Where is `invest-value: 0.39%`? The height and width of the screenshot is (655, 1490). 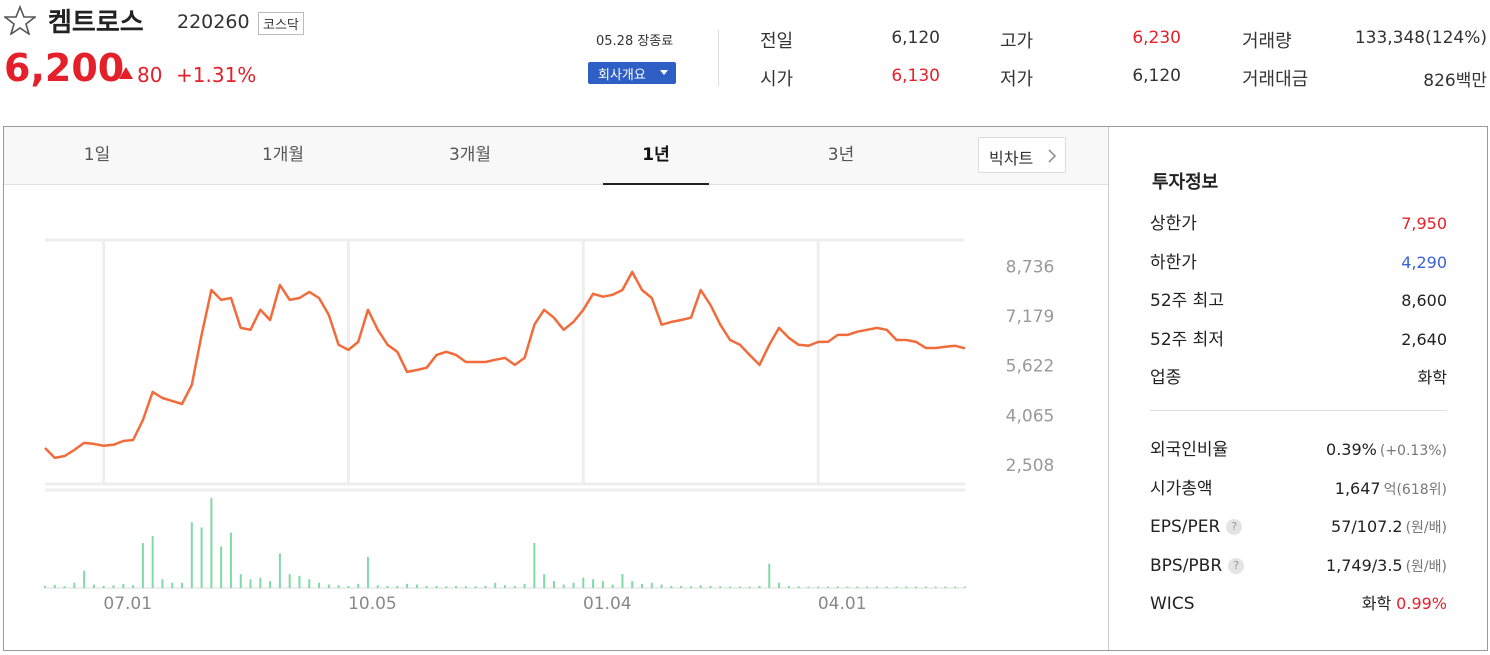
invest-value: 0.39% is located at coordinates (1351, 449).